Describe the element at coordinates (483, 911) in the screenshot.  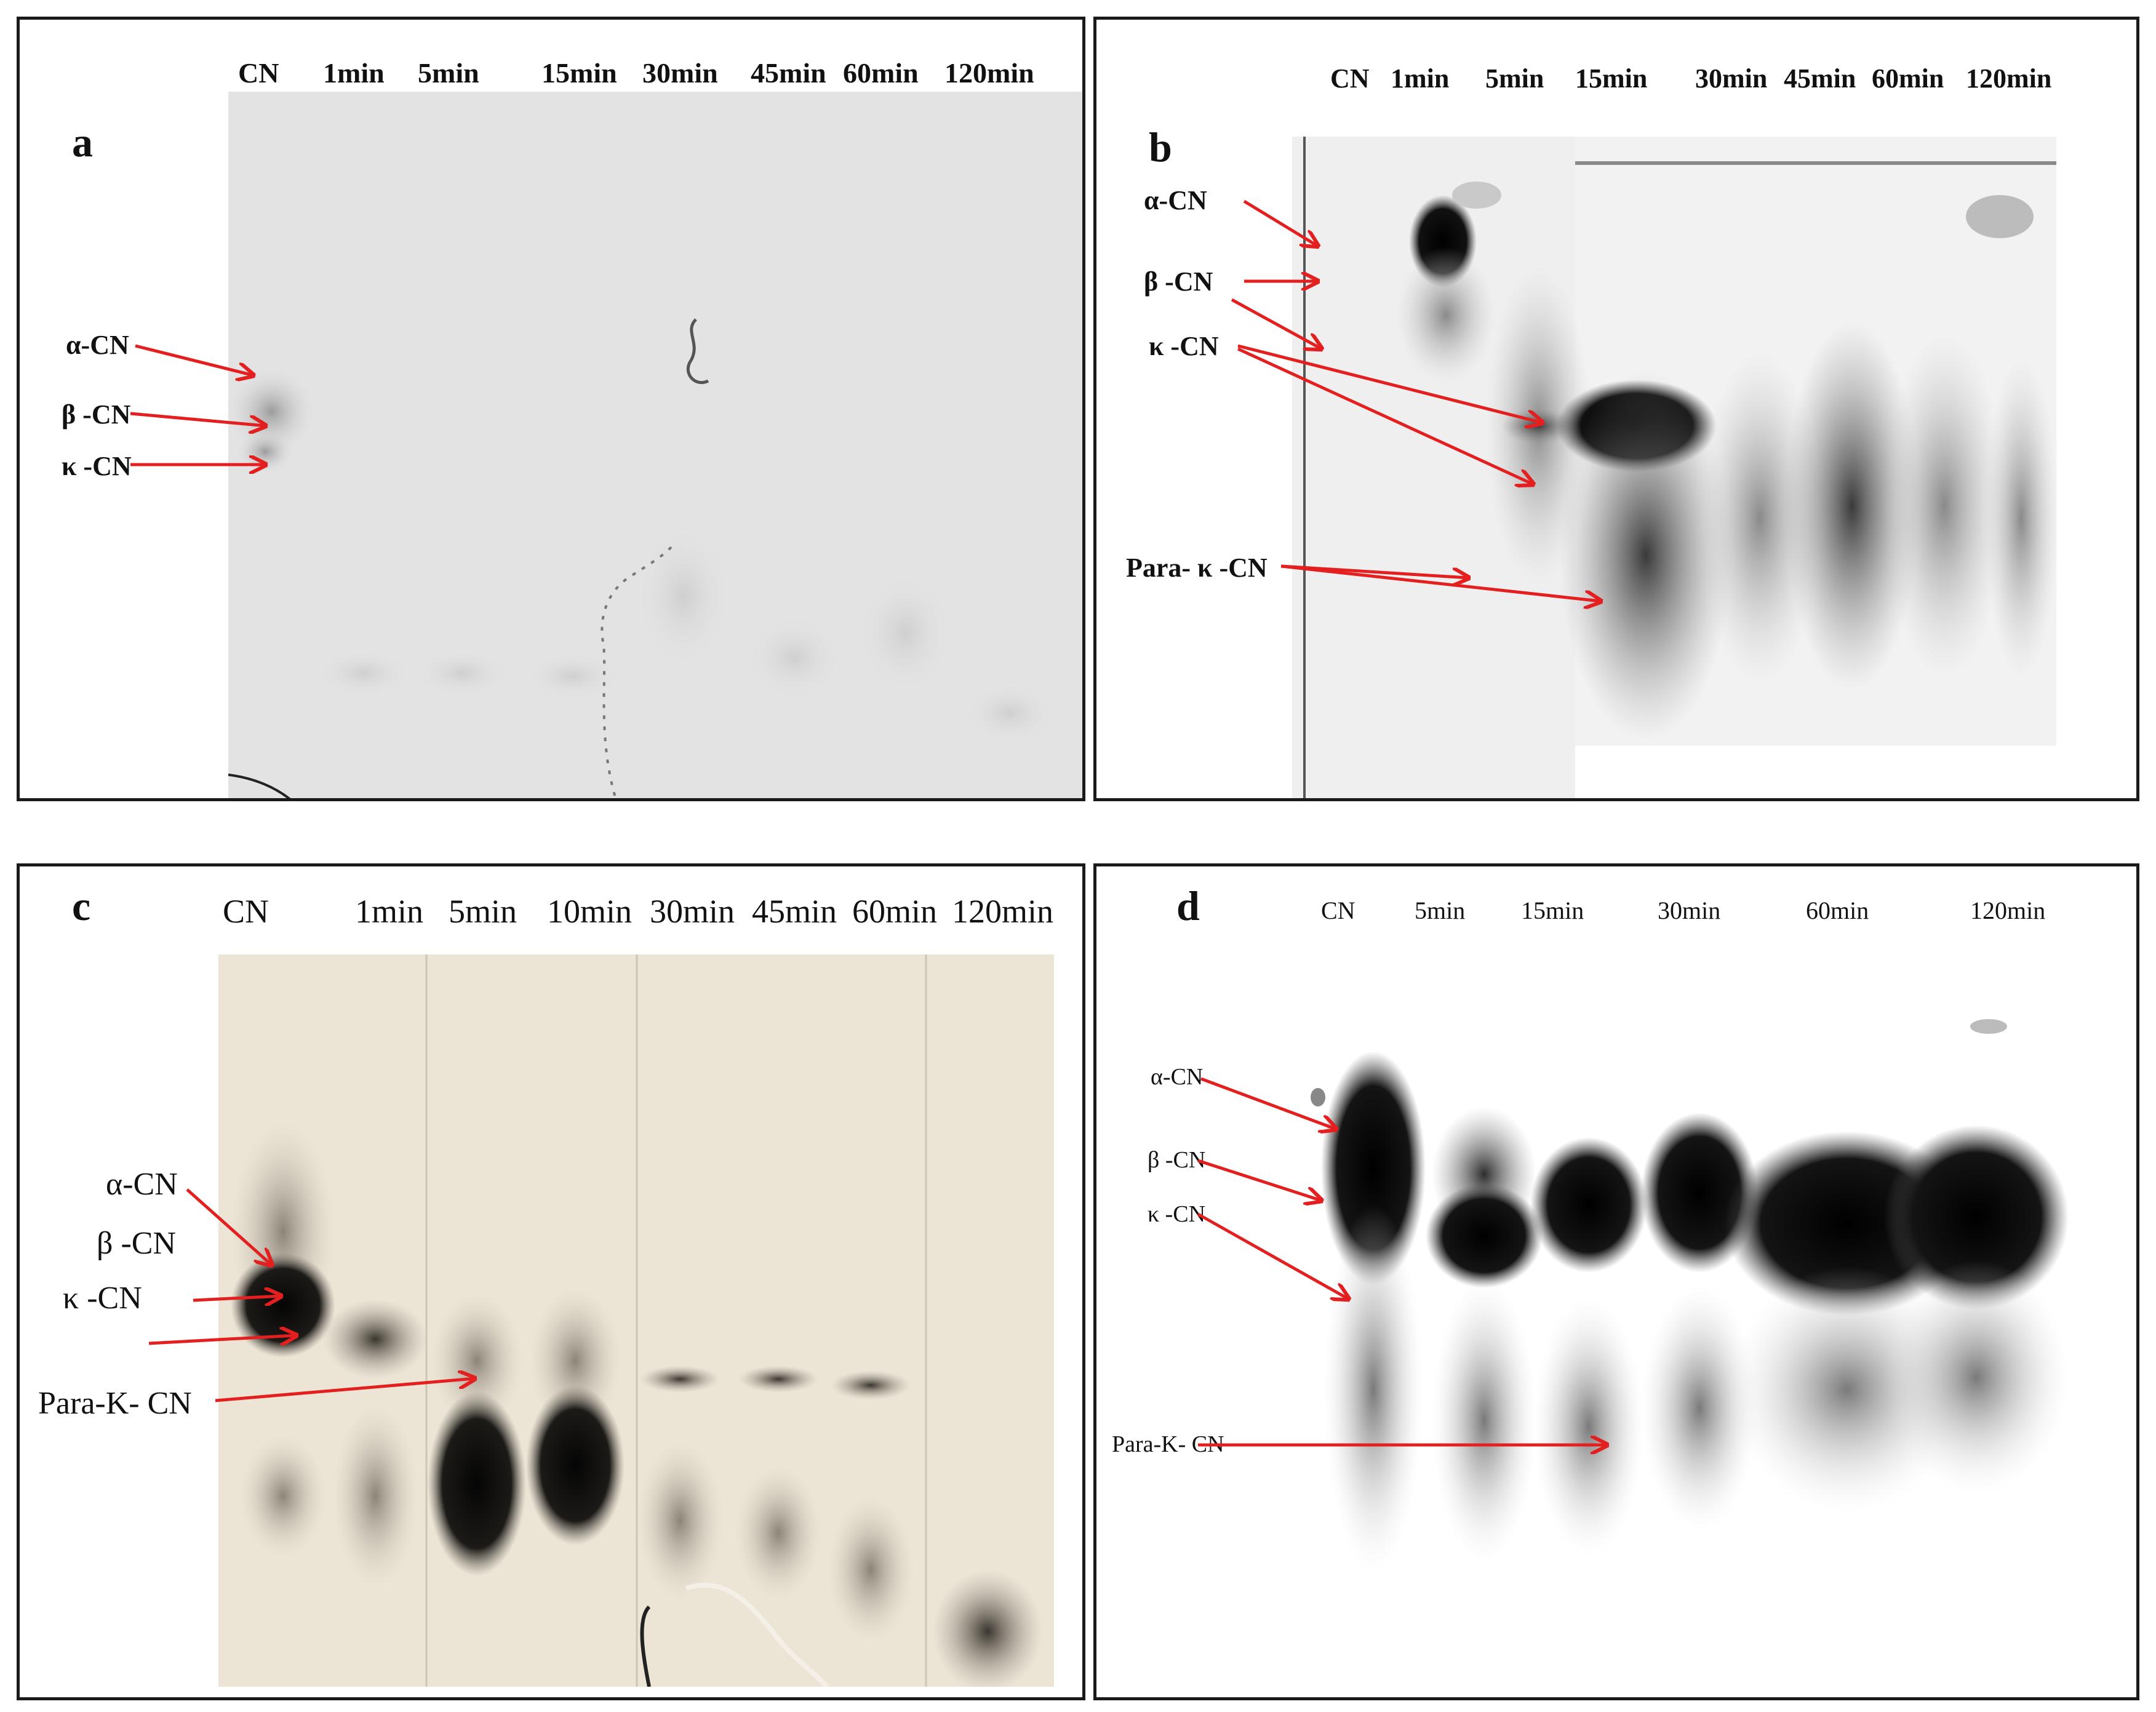
I see `lane-label-c-2: 5min` at that location.